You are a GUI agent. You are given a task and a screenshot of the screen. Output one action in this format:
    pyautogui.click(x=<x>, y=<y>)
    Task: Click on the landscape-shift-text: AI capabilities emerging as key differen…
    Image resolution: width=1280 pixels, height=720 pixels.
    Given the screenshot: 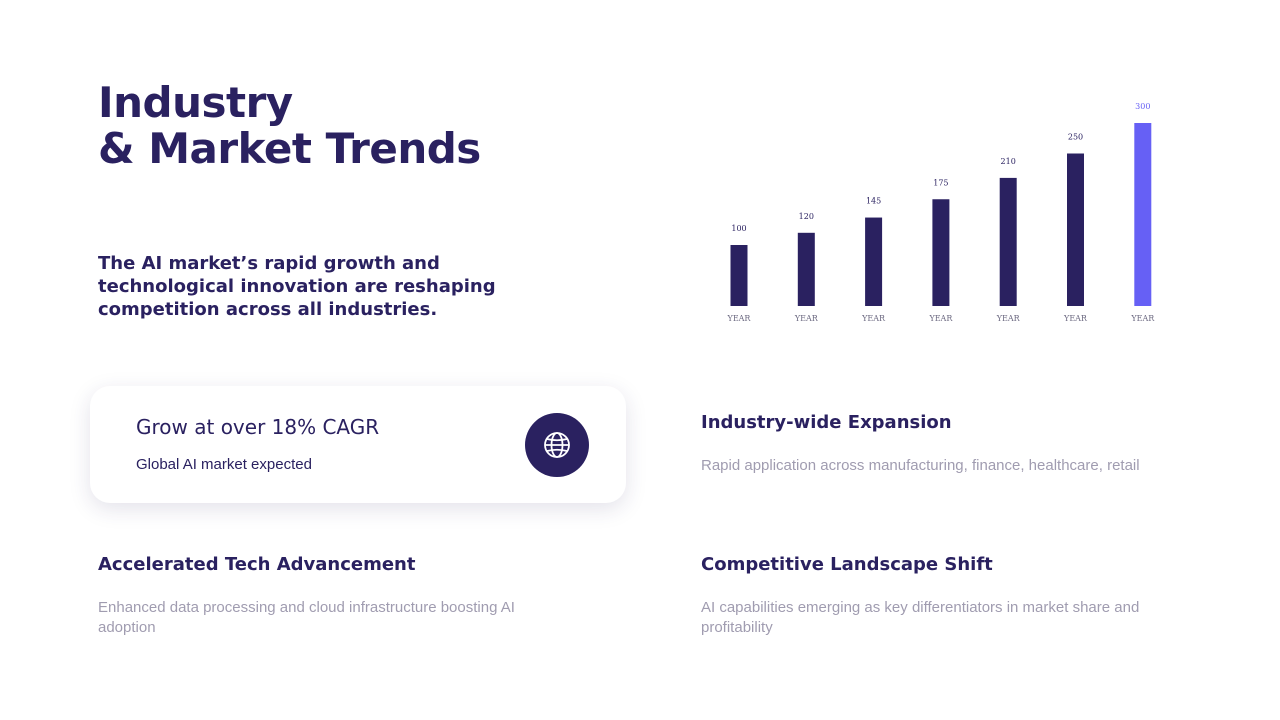 What is the action you would take?
    pyautogui.click(x=920, y=617)
    